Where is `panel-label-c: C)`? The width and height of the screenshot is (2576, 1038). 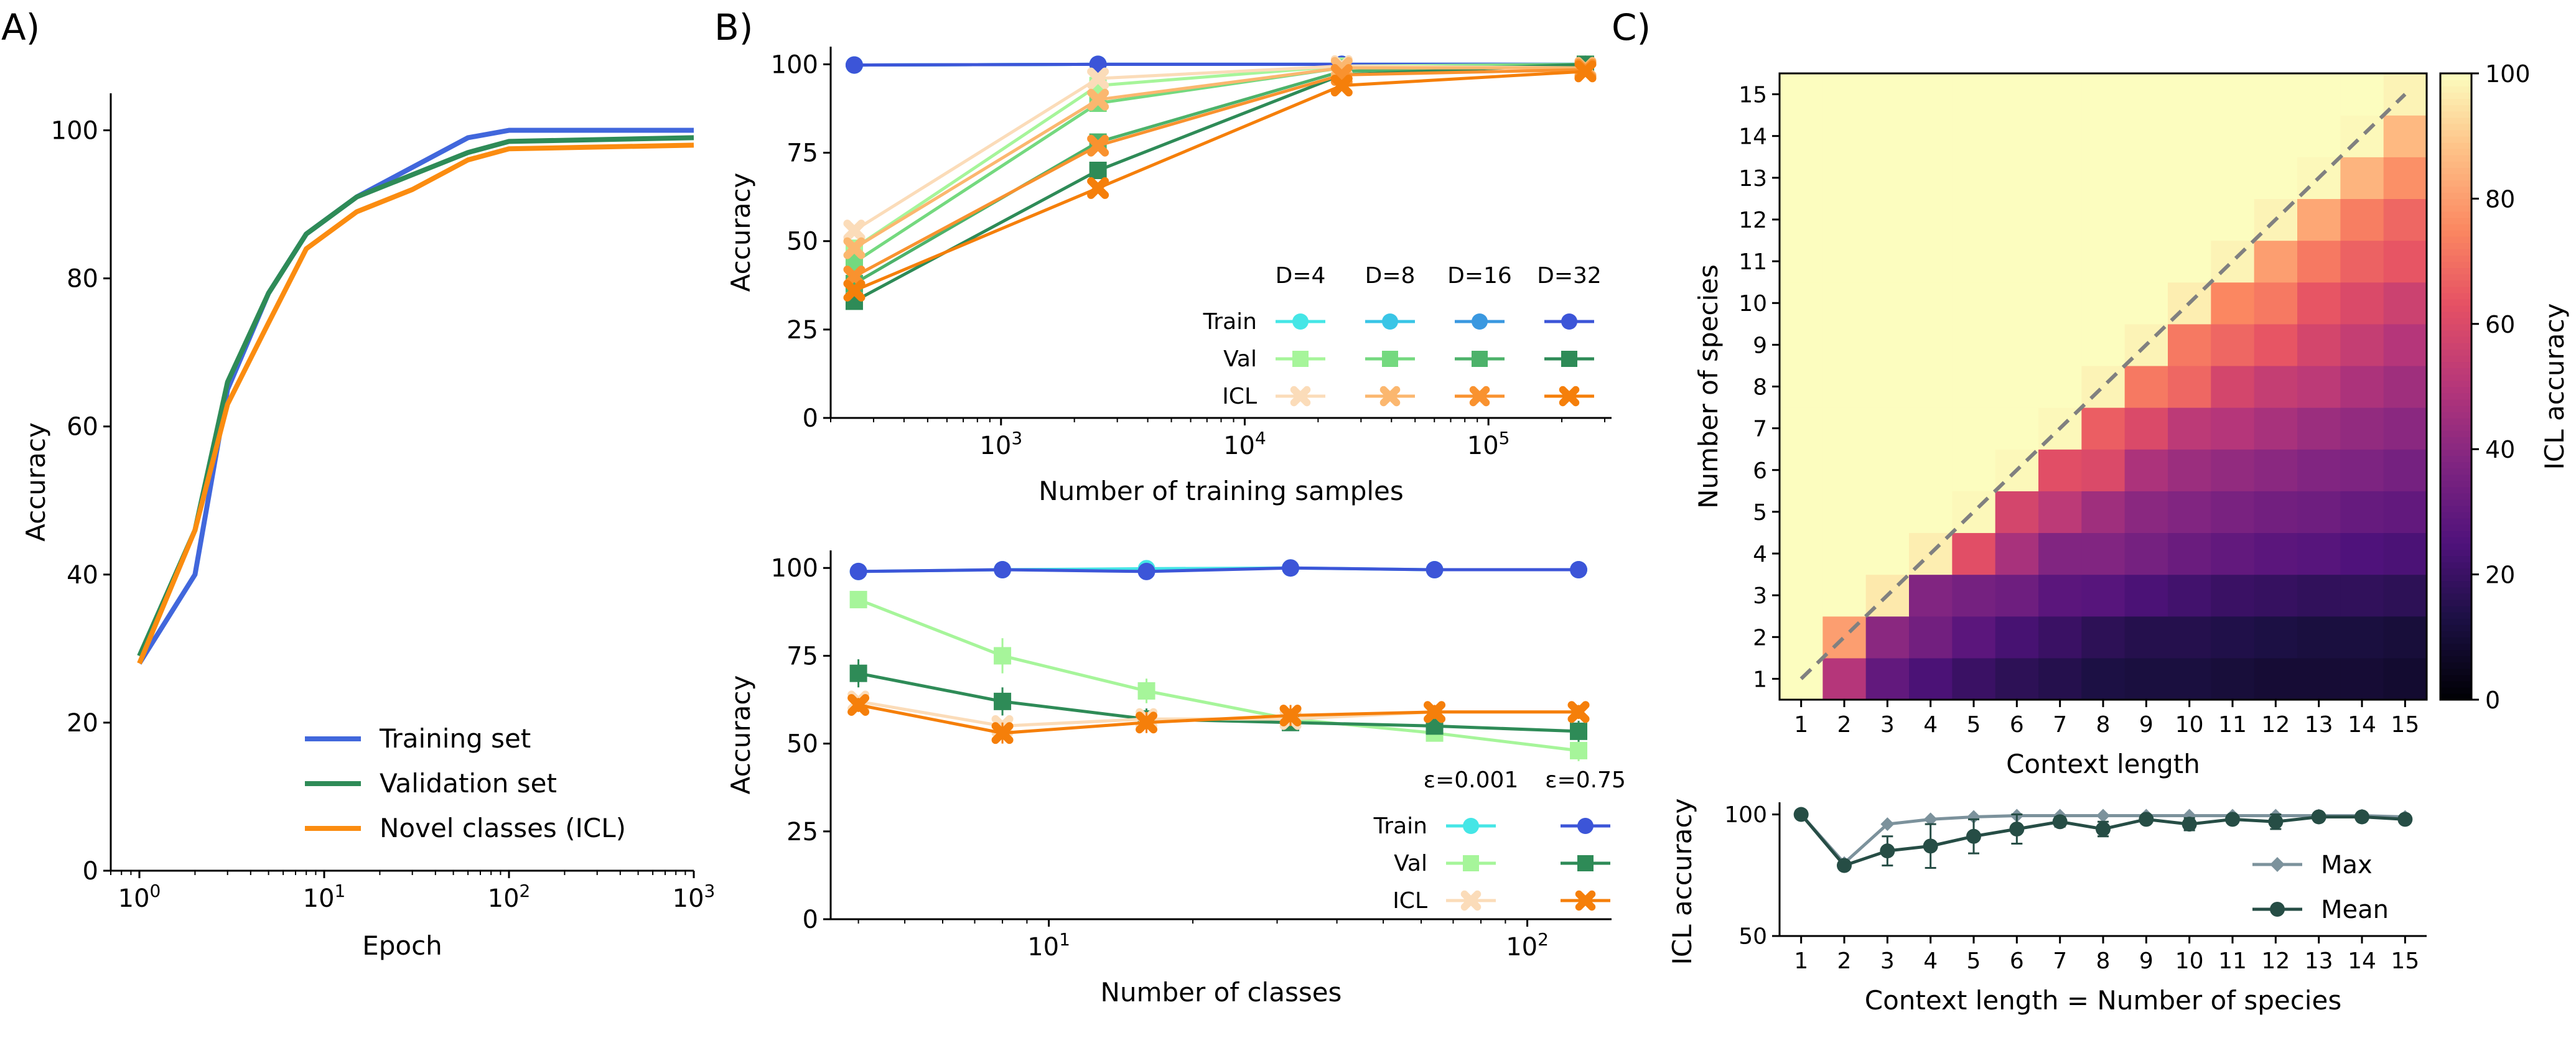 panel-label-c: C) is located at coordinates (1631, 27).